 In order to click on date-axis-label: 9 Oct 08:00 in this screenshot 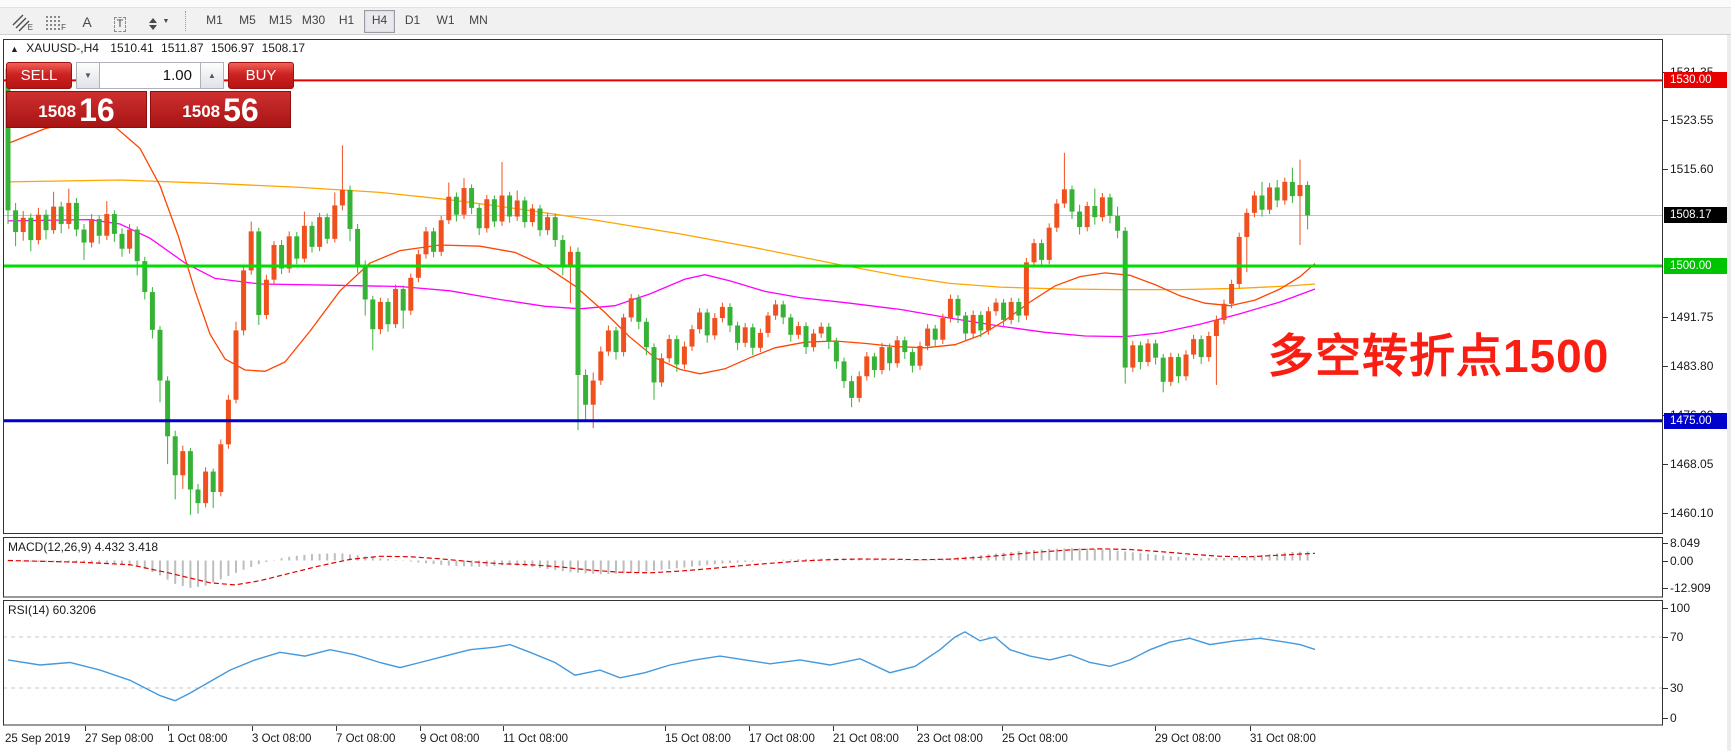, I will do `click(450, 739)`.